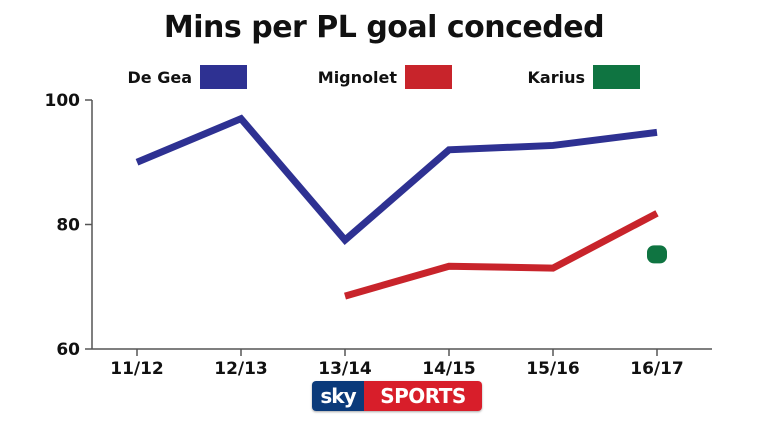 Image resolution: width=768 pixels, height=432 pixels. Describe the element at coordinates (68, 350) in the screenshot. I see `y-tick-label: 60` at that location.